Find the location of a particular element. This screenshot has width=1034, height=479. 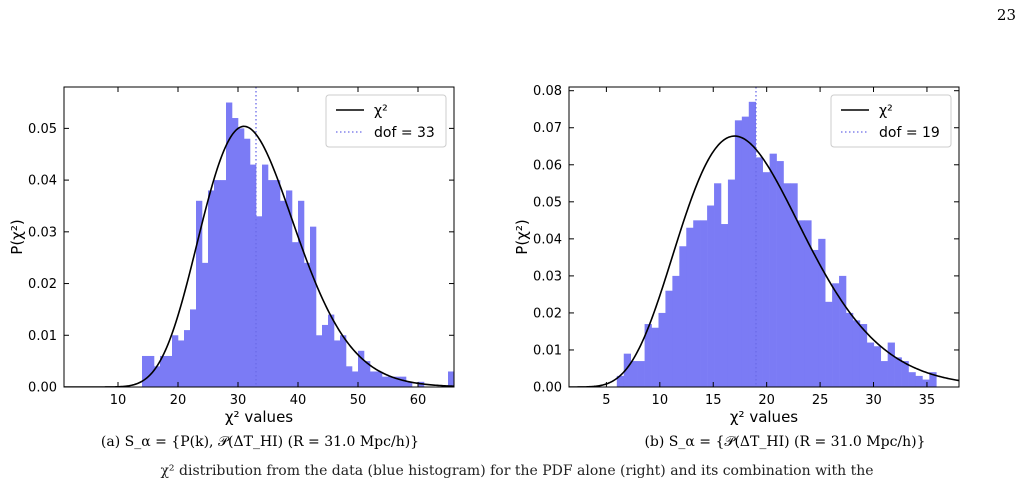

chart-b-xtick-label-25: 25 is located at coordinates (820, 400).